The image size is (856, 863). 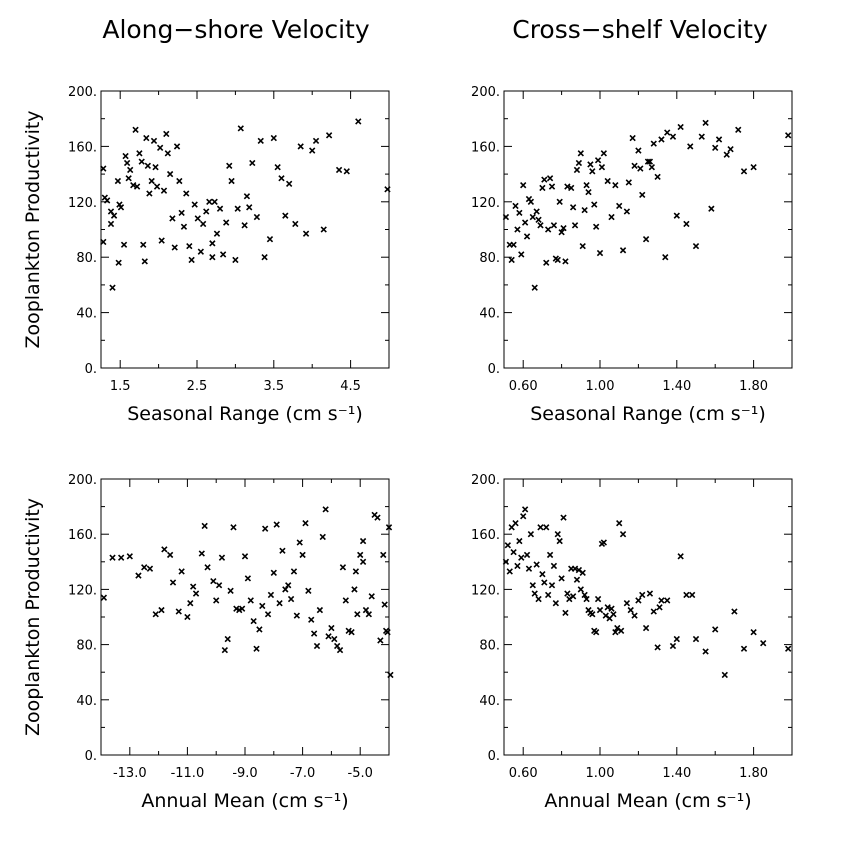 I want to click on x-tick-label: 1.80, so click(x=753, y=386).